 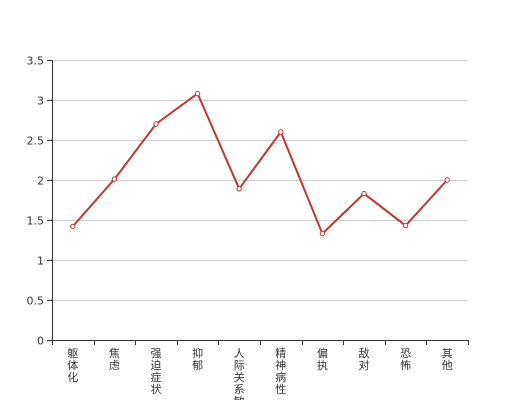 What do you see at coordinates (364, 359) in the screenshot?
I see `x-tick-label: 敌对` at bounding box center [364, 359].